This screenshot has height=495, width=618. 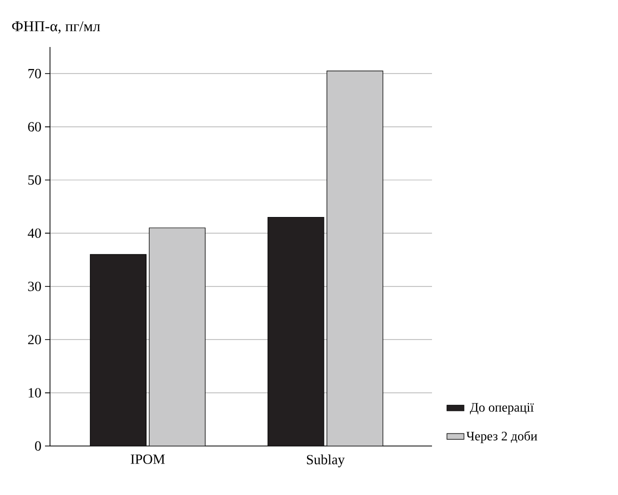 I want to click on y-axis-title: ФНП-α, пг/мл, so click(x=56, y=27).